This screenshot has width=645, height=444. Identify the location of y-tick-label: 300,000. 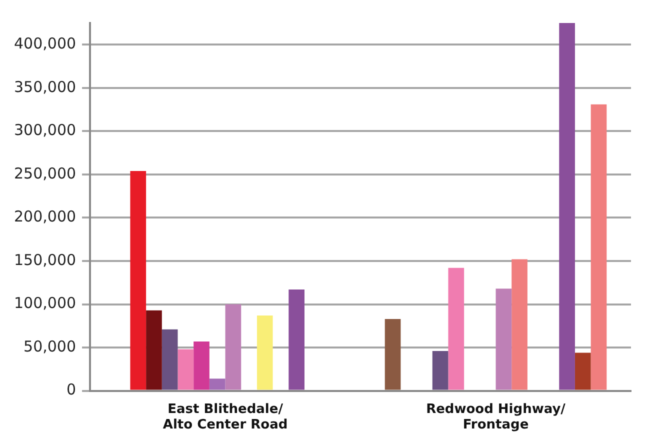
(45, 130).